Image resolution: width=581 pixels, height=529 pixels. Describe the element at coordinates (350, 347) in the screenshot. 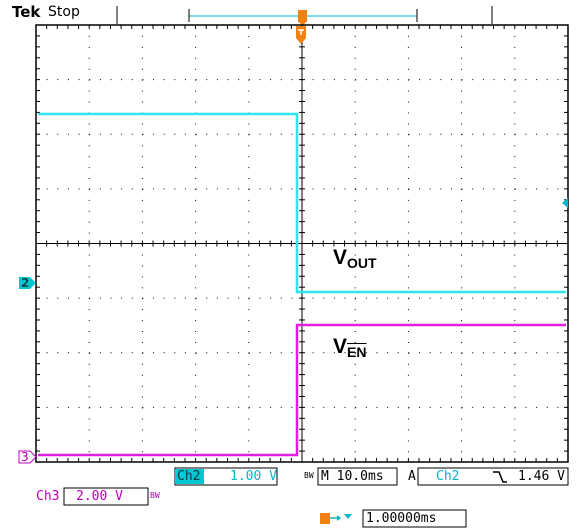

I see `ven-label: VEN` at that location.